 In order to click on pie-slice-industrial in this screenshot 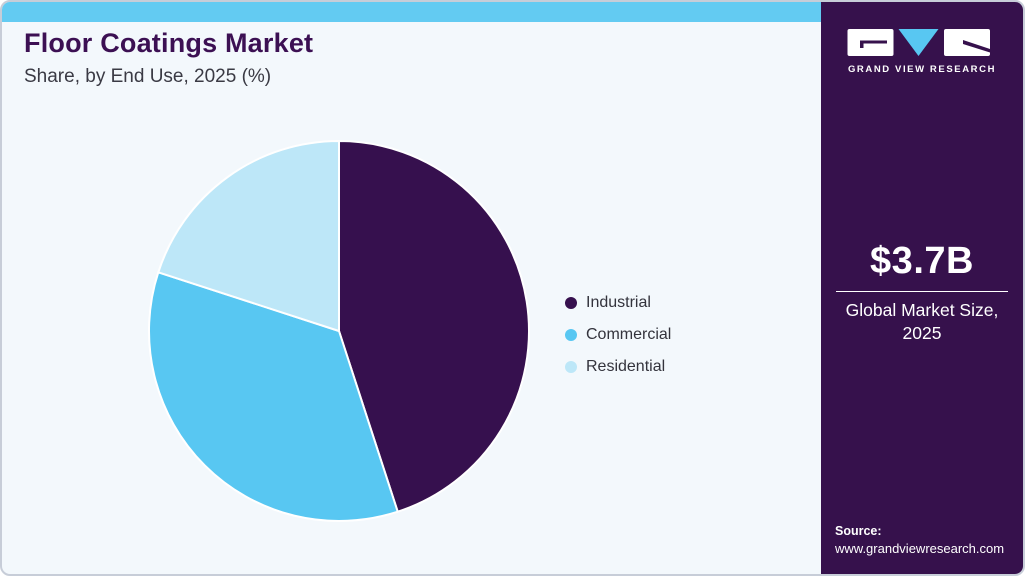, I will do `click(434, 326)`.